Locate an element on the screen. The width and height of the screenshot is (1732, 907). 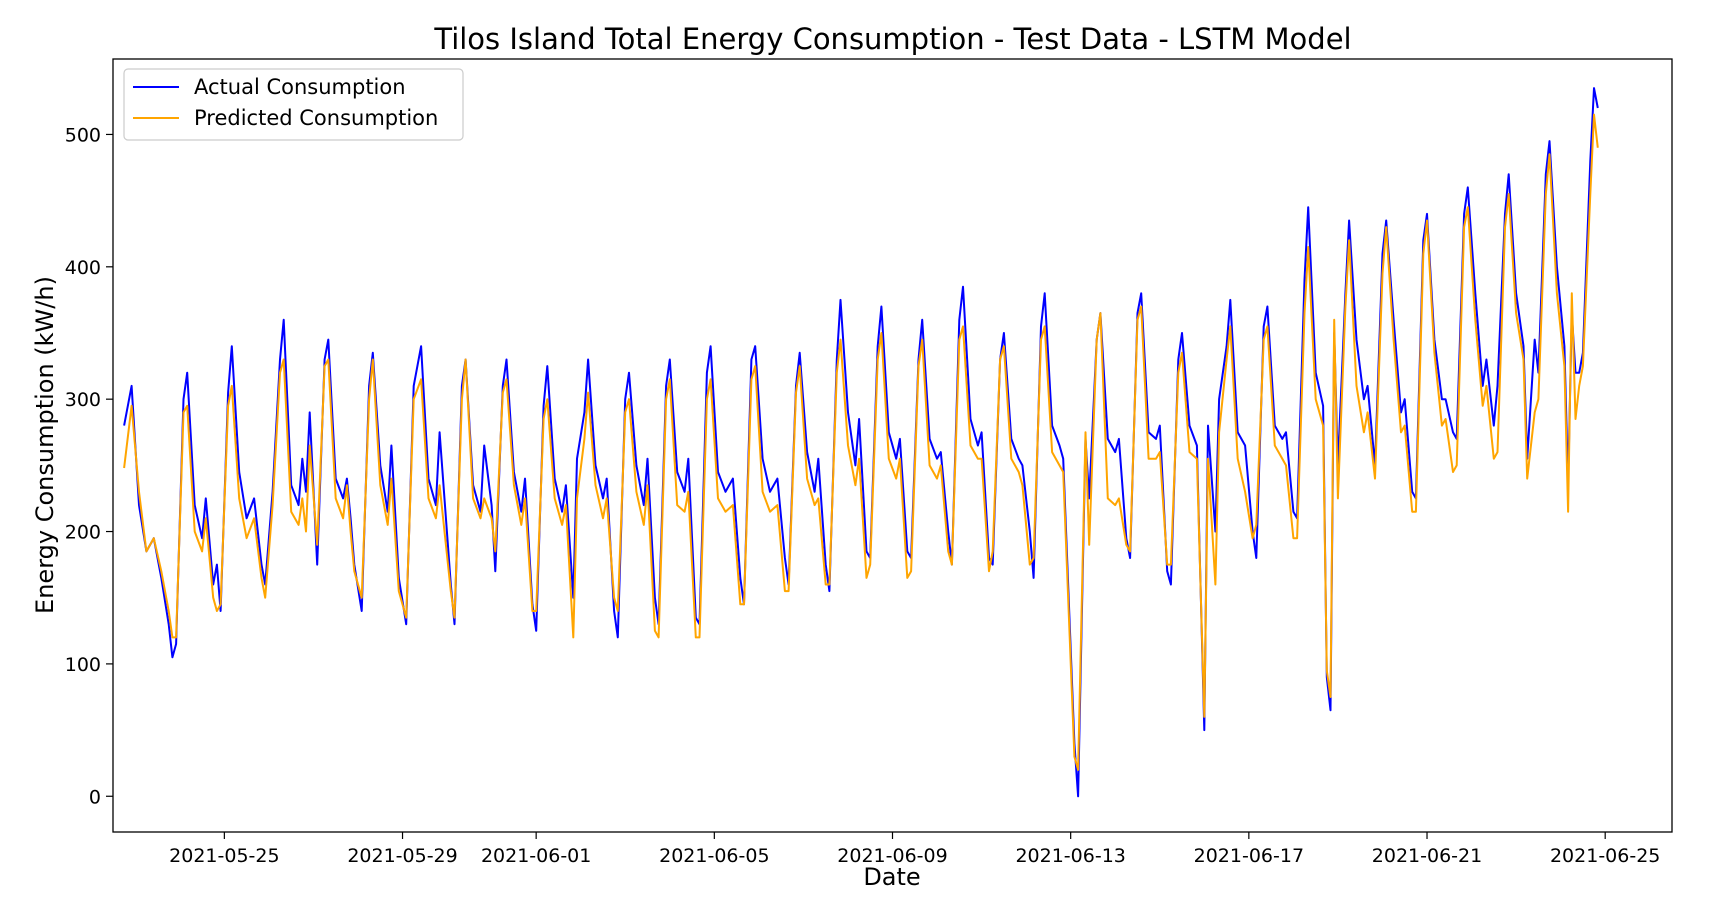
legend: Actual Consumption Predicted Consumption is located at coordinates (293, 104).